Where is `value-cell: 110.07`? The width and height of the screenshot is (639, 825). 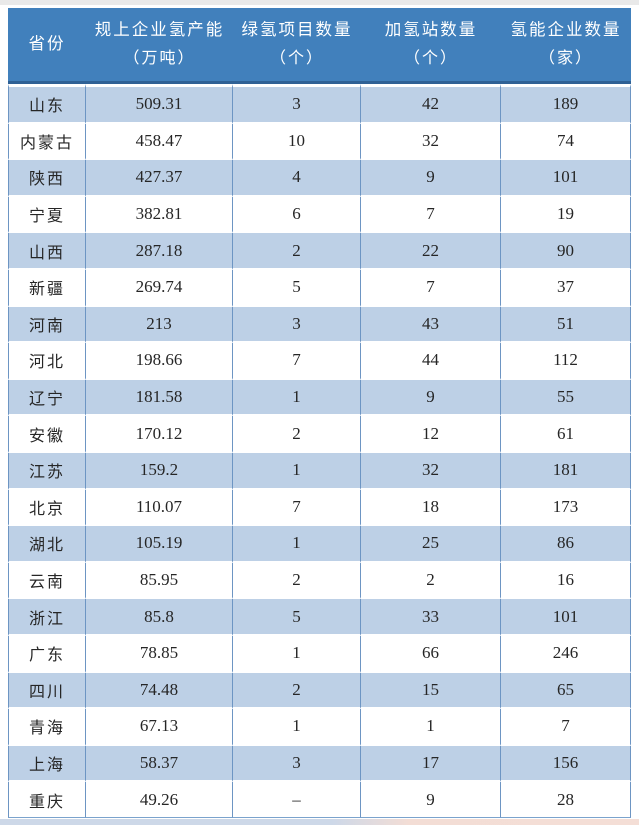 value-cell: 110.07 is located at coordinates (159, 508).